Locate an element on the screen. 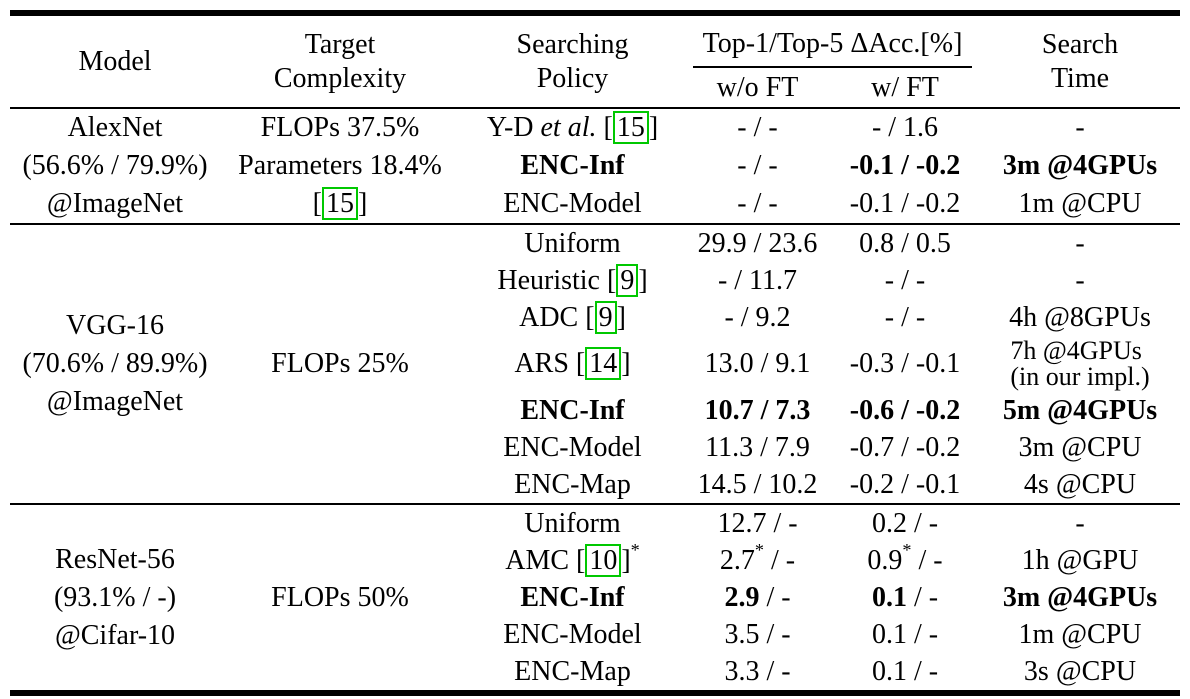 The width and height of the screenshot is (1190, 699). policy-cell: ADC [9] is located at coordinates (572, 317).